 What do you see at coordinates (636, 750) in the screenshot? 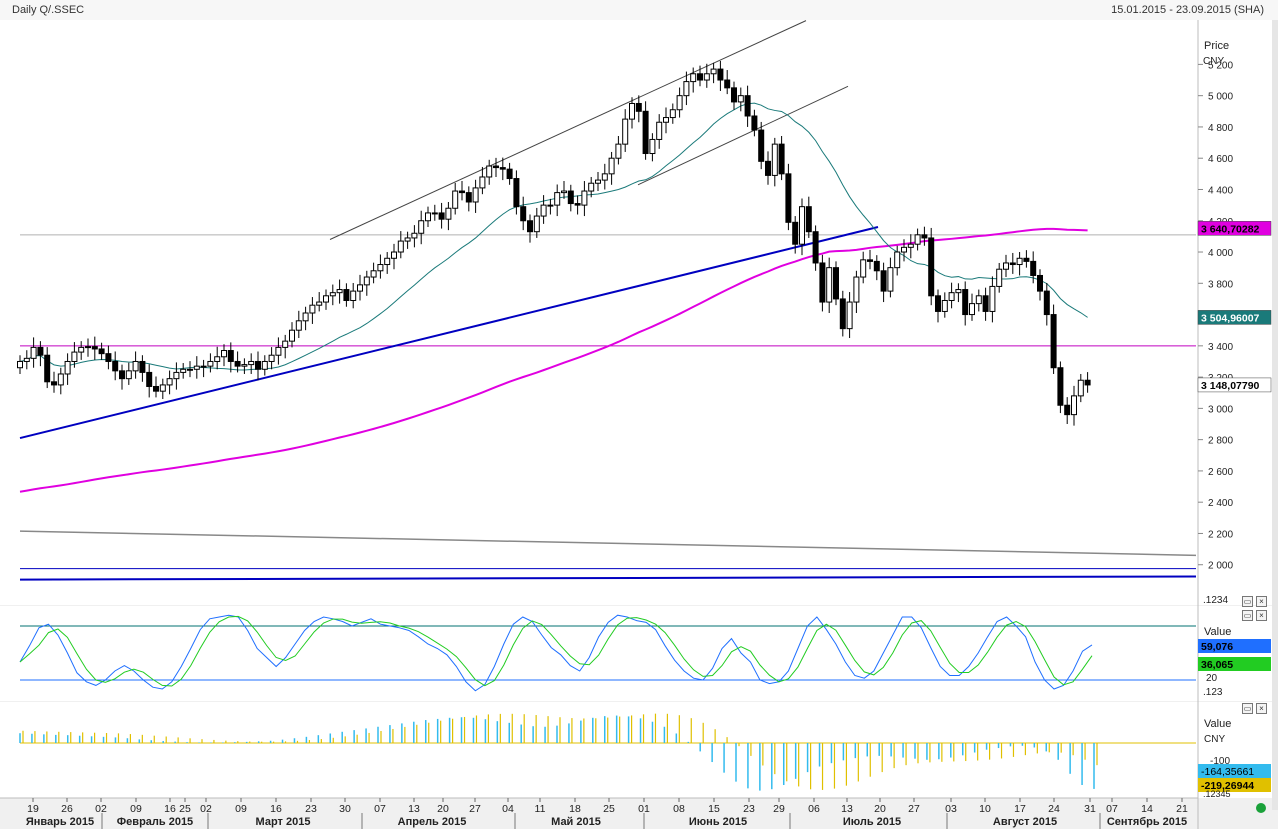
I see `macd-pane` at bounding box center [636, 750].